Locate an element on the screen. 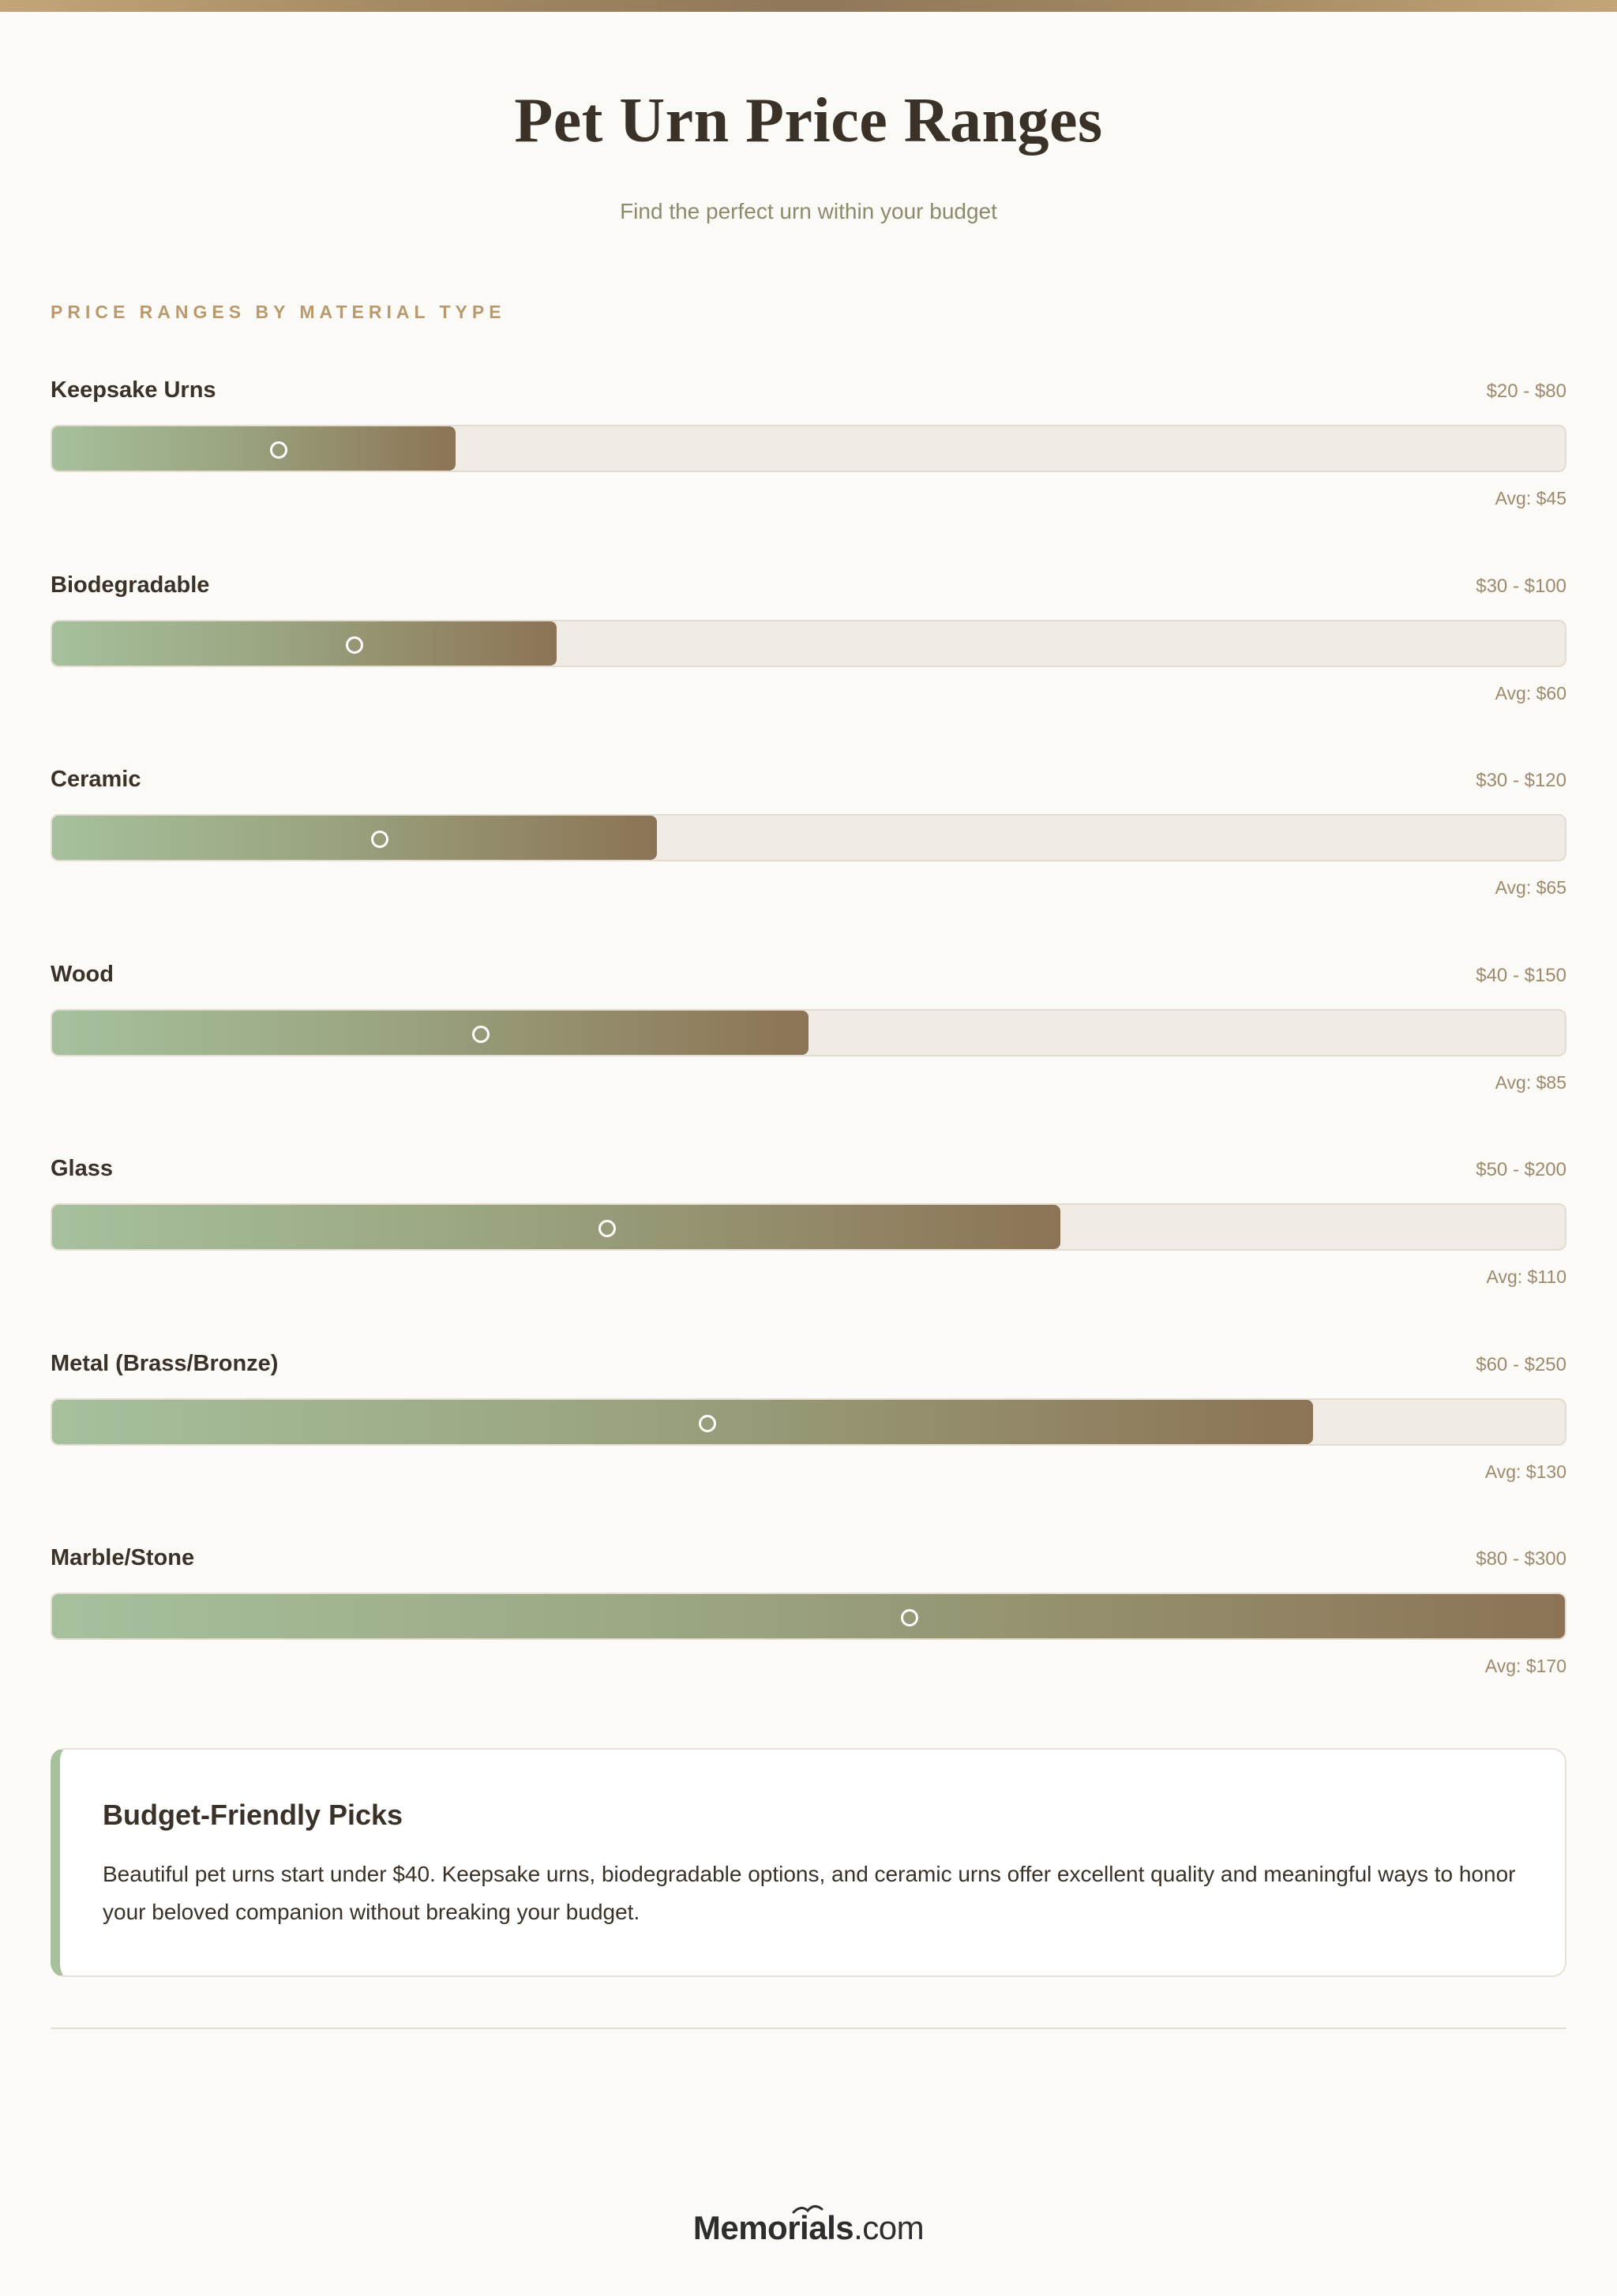 This screenshot has height=2296, width=1617. chart-row: Metal (Brass/Bronze) $60 - $250 Avg: $130 is located at coordinates (808, 1430).